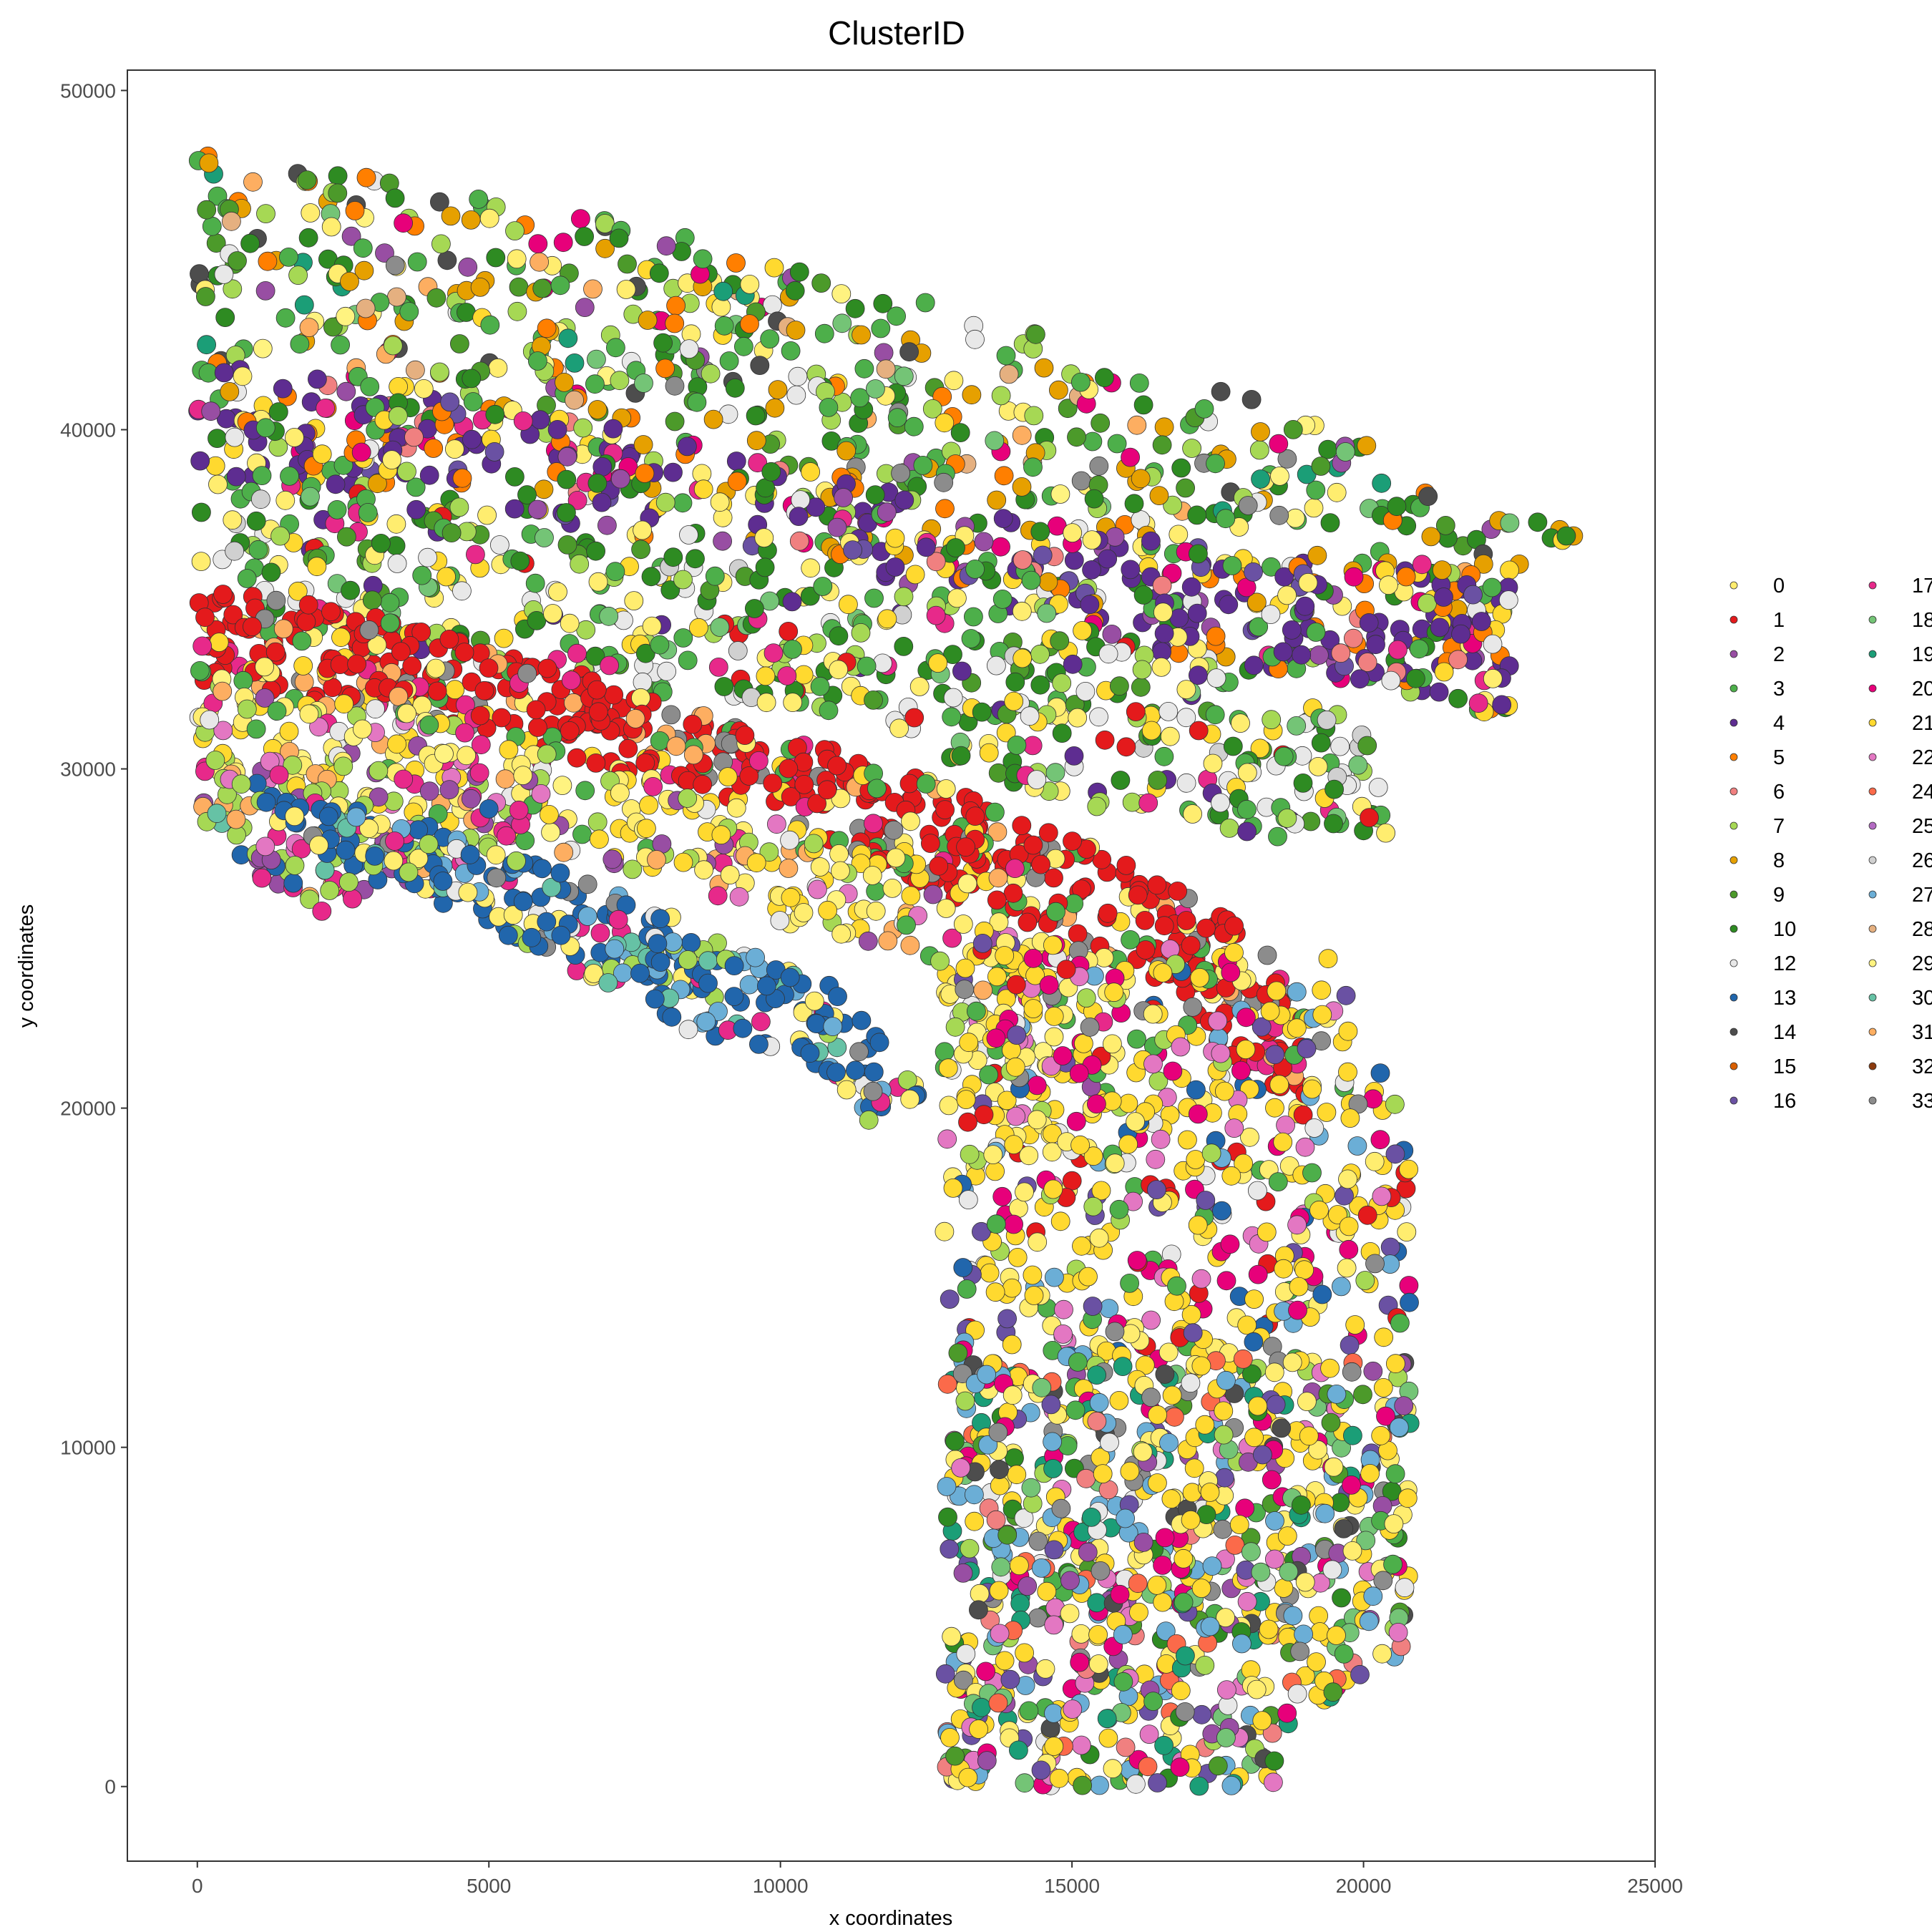 The image size is (1932, 1932). What do you see at coordinates (1779, 860) in the screenshot?
I see `legend-label: 8` at bounding box center [1779, 860].